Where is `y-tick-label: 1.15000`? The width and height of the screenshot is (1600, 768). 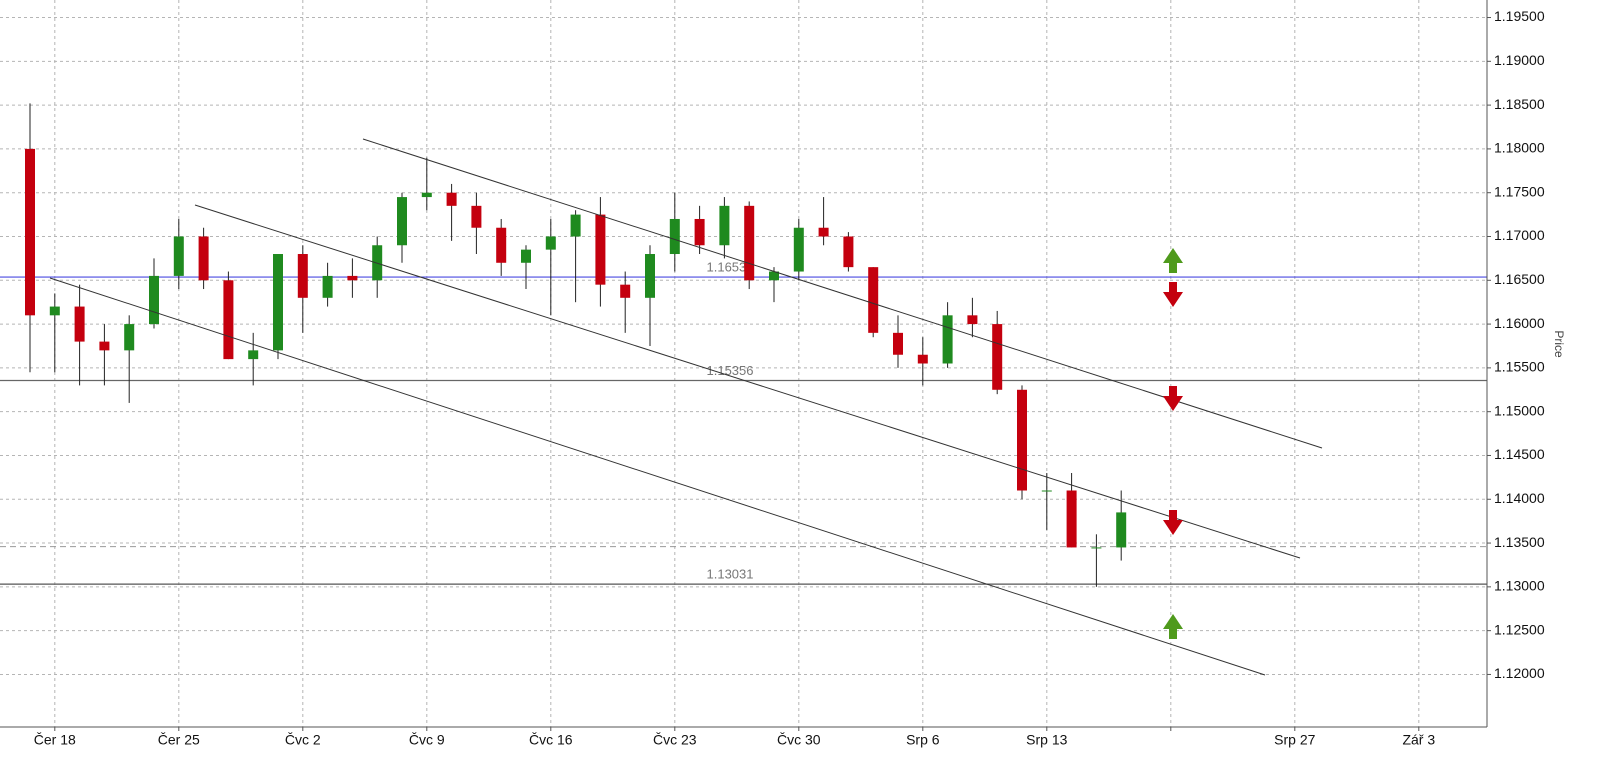
y-tick-label: 1.15000 is located at coordinates (1519, 410).